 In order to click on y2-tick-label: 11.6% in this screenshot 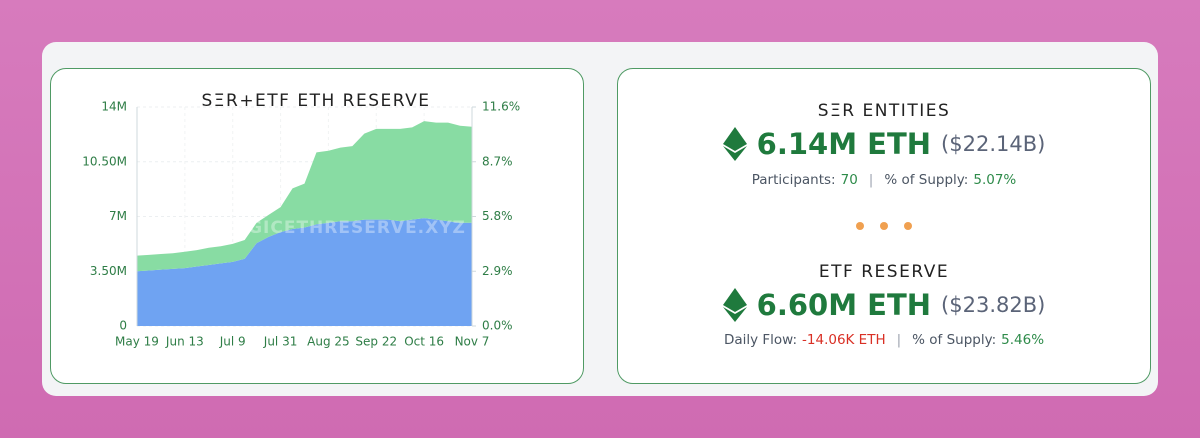, I will do `click(501, 107)`.